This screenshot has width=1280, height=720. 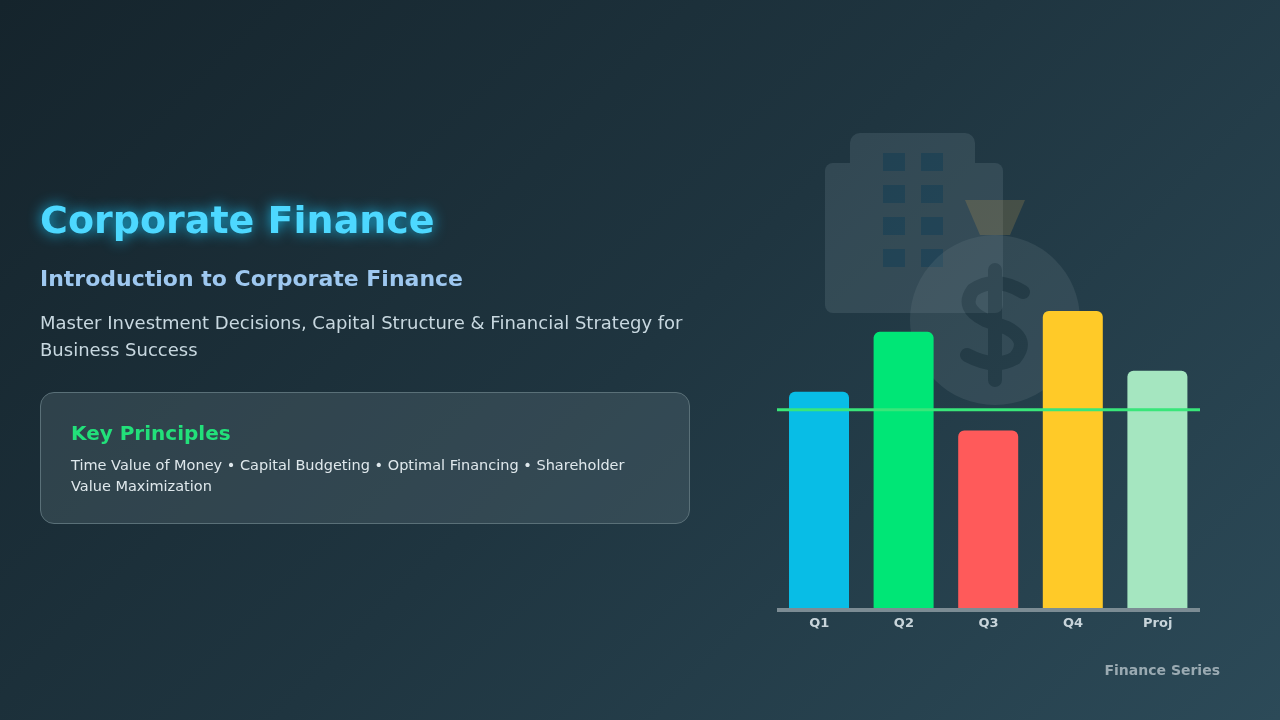 I want to click on text: Finance Series, so click(x=1162, y=670).